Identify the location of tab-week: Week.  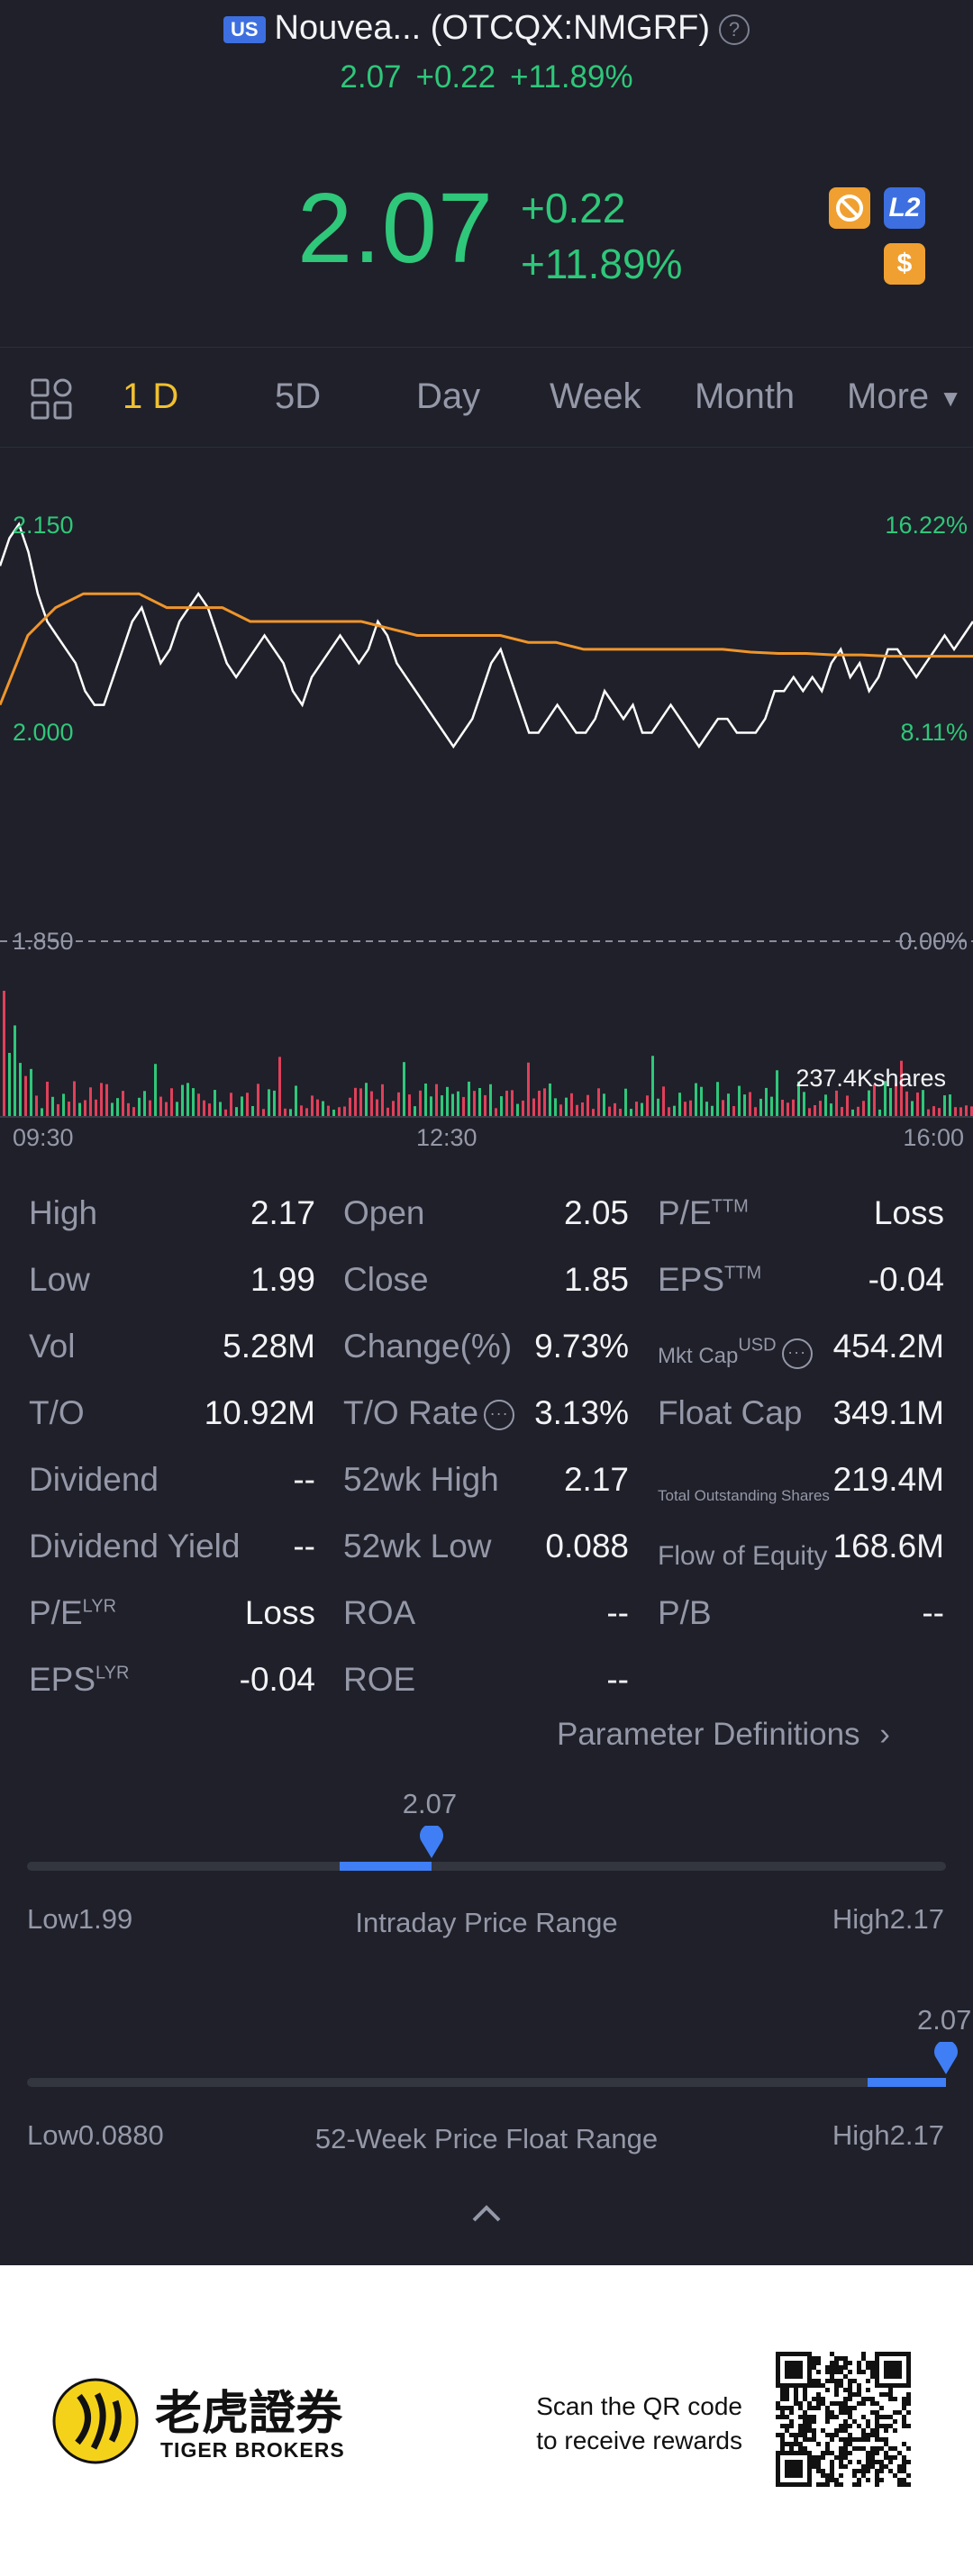
(596, 396).